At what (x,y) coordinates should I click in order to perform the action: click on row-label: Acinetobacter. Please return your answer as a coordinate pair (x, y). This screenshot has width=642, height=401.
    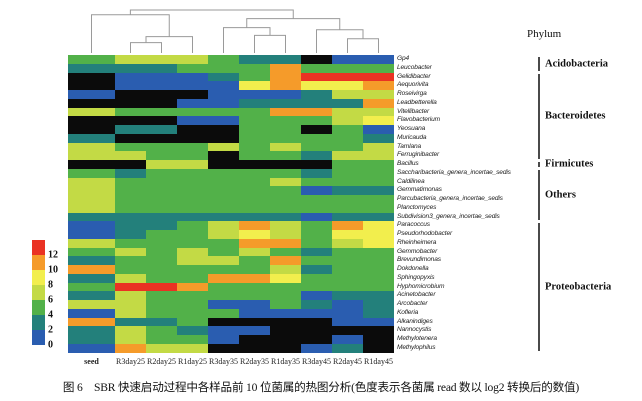
    Looking at the image, I should click on (416, 295).